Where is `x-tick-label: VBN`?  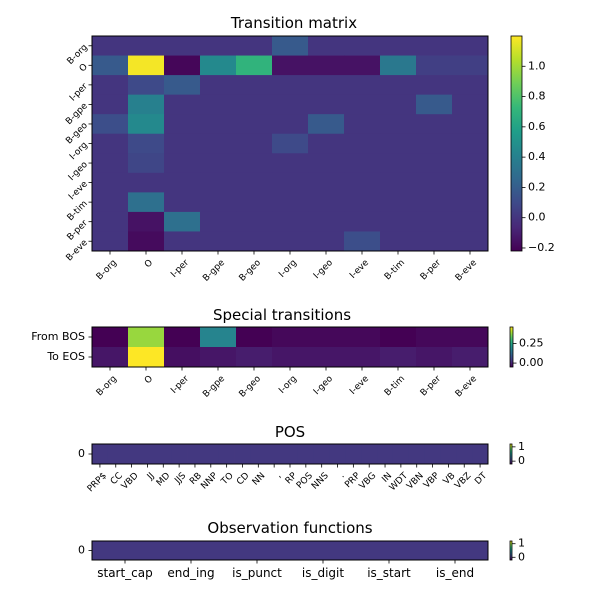
x-tick-label: VBN is located at coordinates (415, 481).